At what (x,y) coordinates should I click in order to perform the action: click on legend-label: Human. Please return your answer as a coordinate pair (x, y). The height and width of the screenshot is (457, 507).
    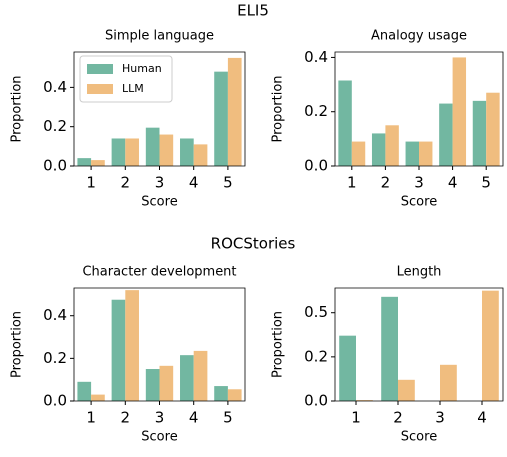
    Looking at the image, I should click on (142, 68).